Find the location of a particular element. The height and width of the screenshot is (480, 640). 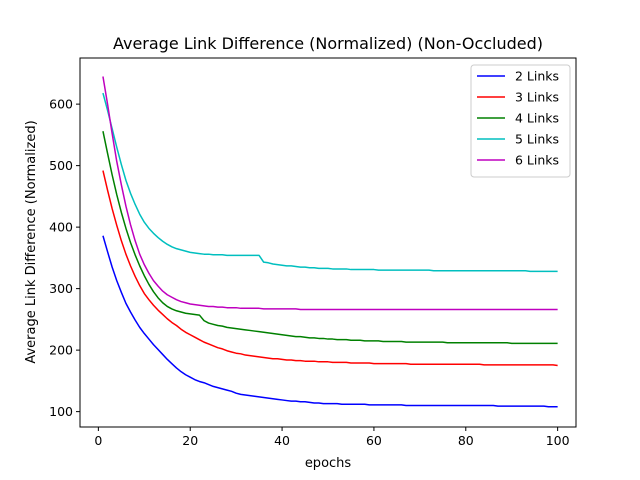

x-tick-label: 100 is located at coordinates (558, 440).